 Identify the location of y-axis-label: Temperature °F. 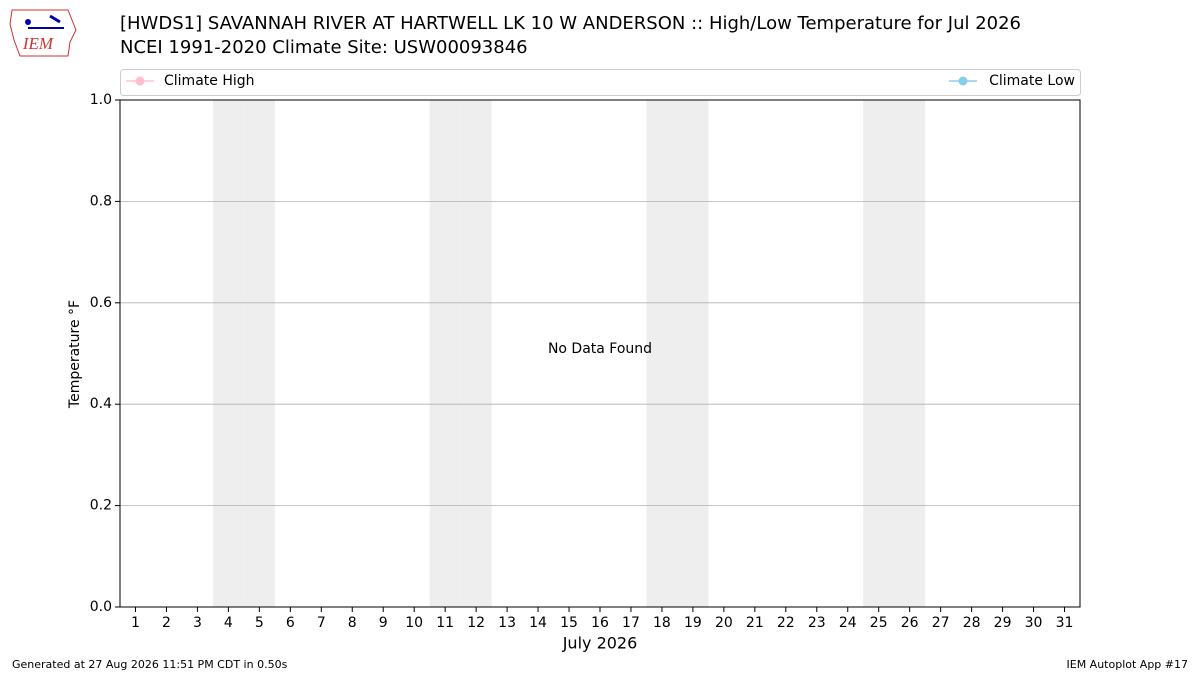
(75, 354).